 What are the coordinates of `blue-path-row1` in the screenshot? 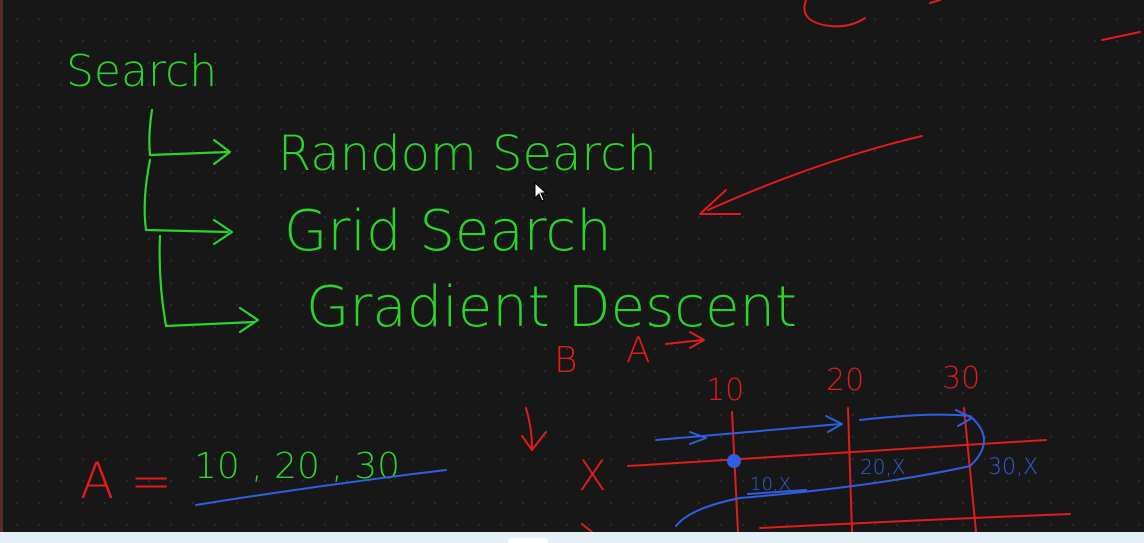 It's located at (748, 432).